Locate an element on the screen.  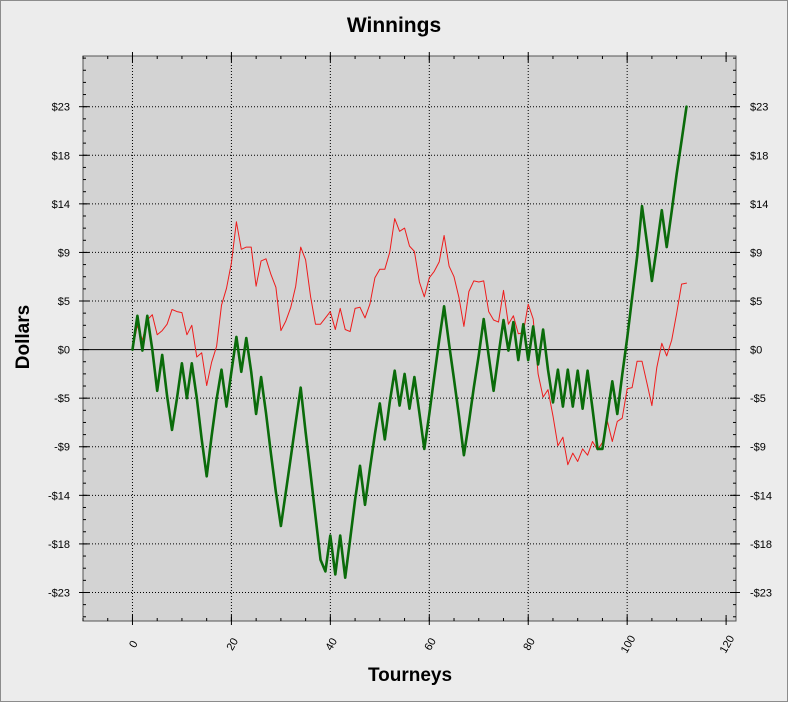
y-tick-label-left: -$23 is located at coordinates (59, 593).